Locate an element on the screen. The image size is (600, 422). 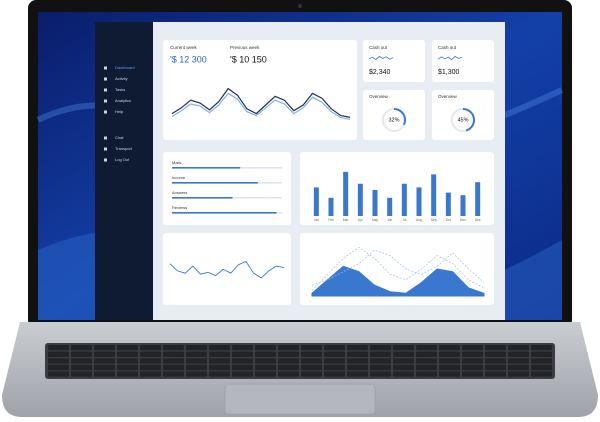
value: '$ 10 150 is located at coordinates (248, 59).